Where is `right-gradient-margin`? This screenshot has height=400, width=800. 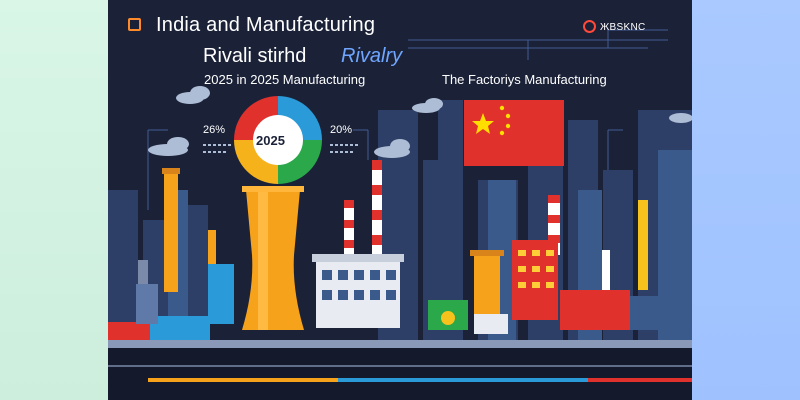 right-gradient-margin is located at coordinates (746, 200).